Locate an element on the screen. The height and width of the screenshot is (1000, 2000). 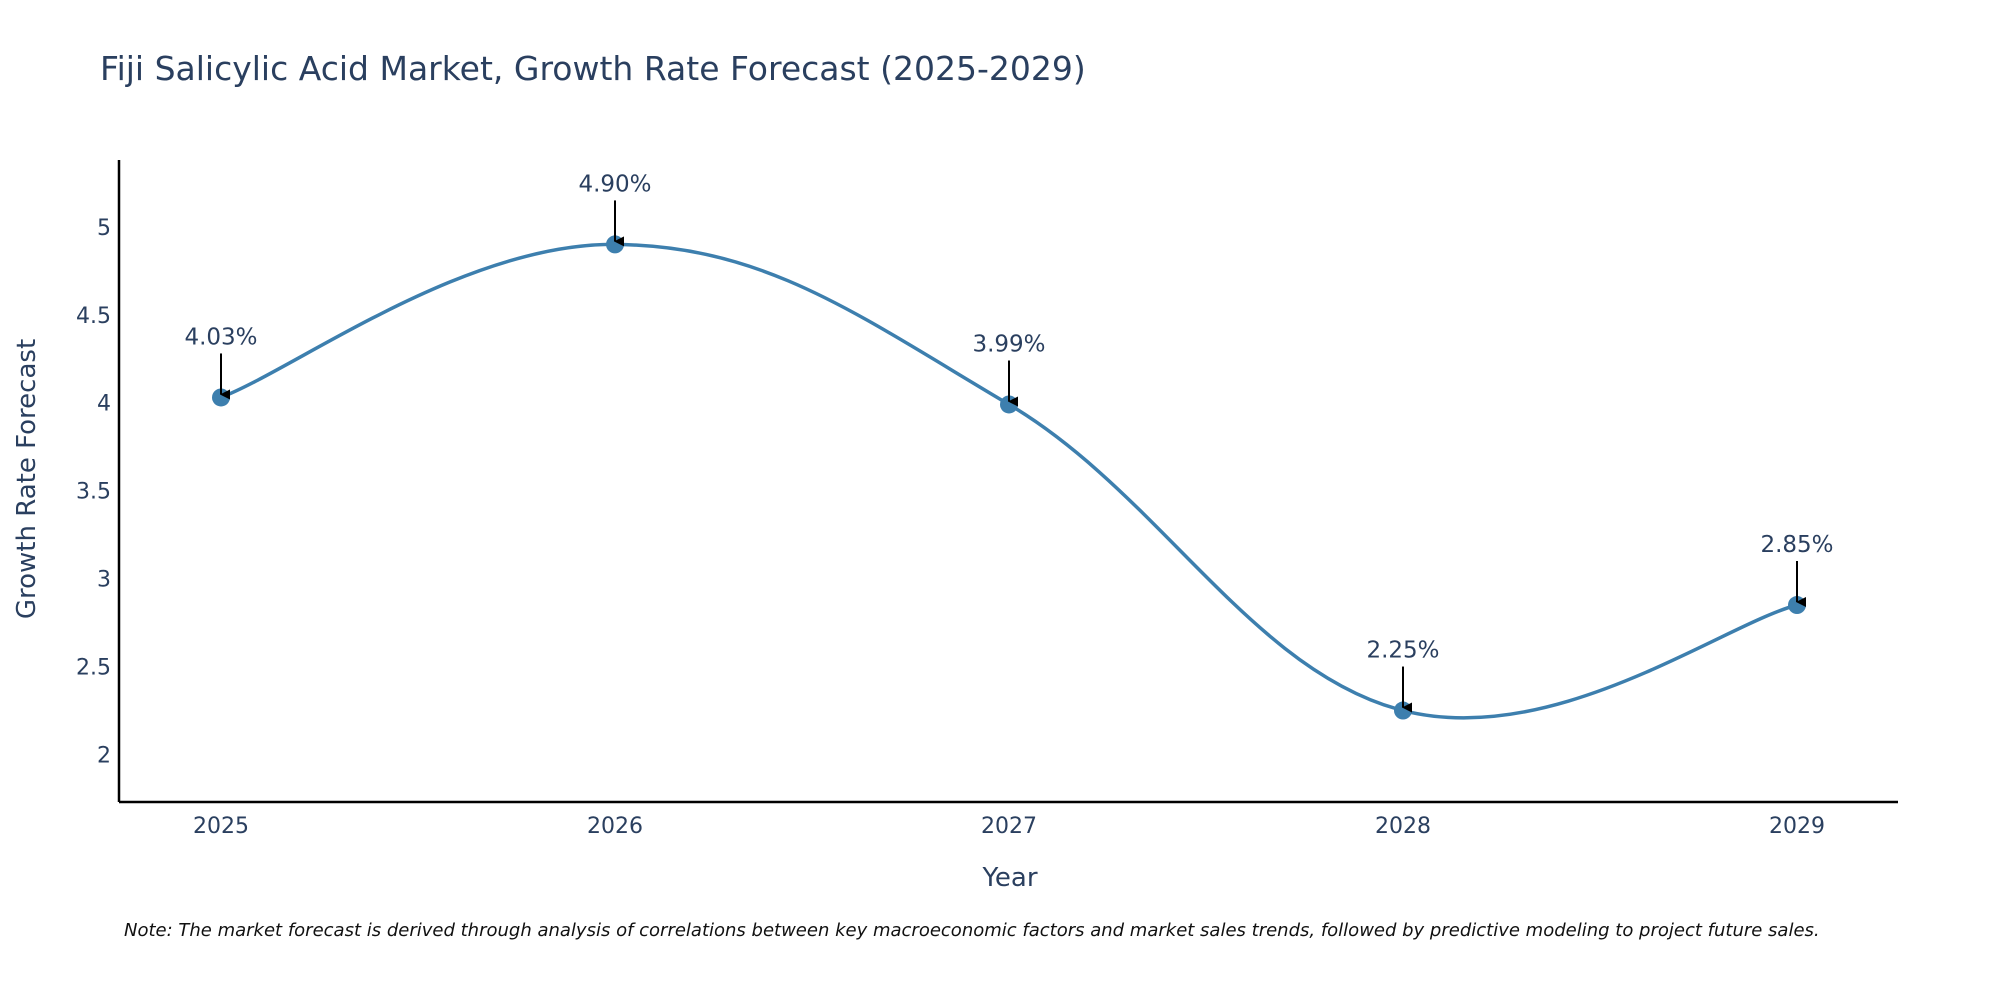
y-tick-label: 3.5 is located at coordinates (93, 492).